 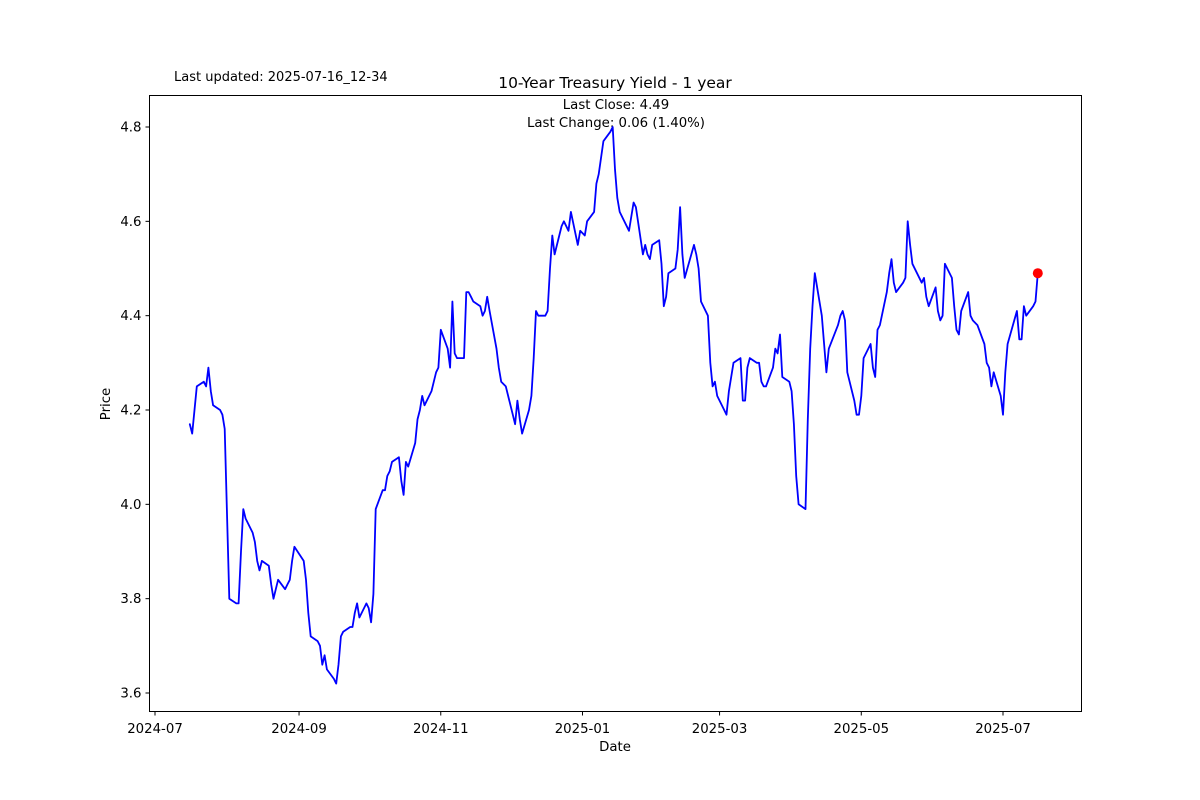 I want to click on x-tick-label: 2025-03, so click(x=720, y=729).